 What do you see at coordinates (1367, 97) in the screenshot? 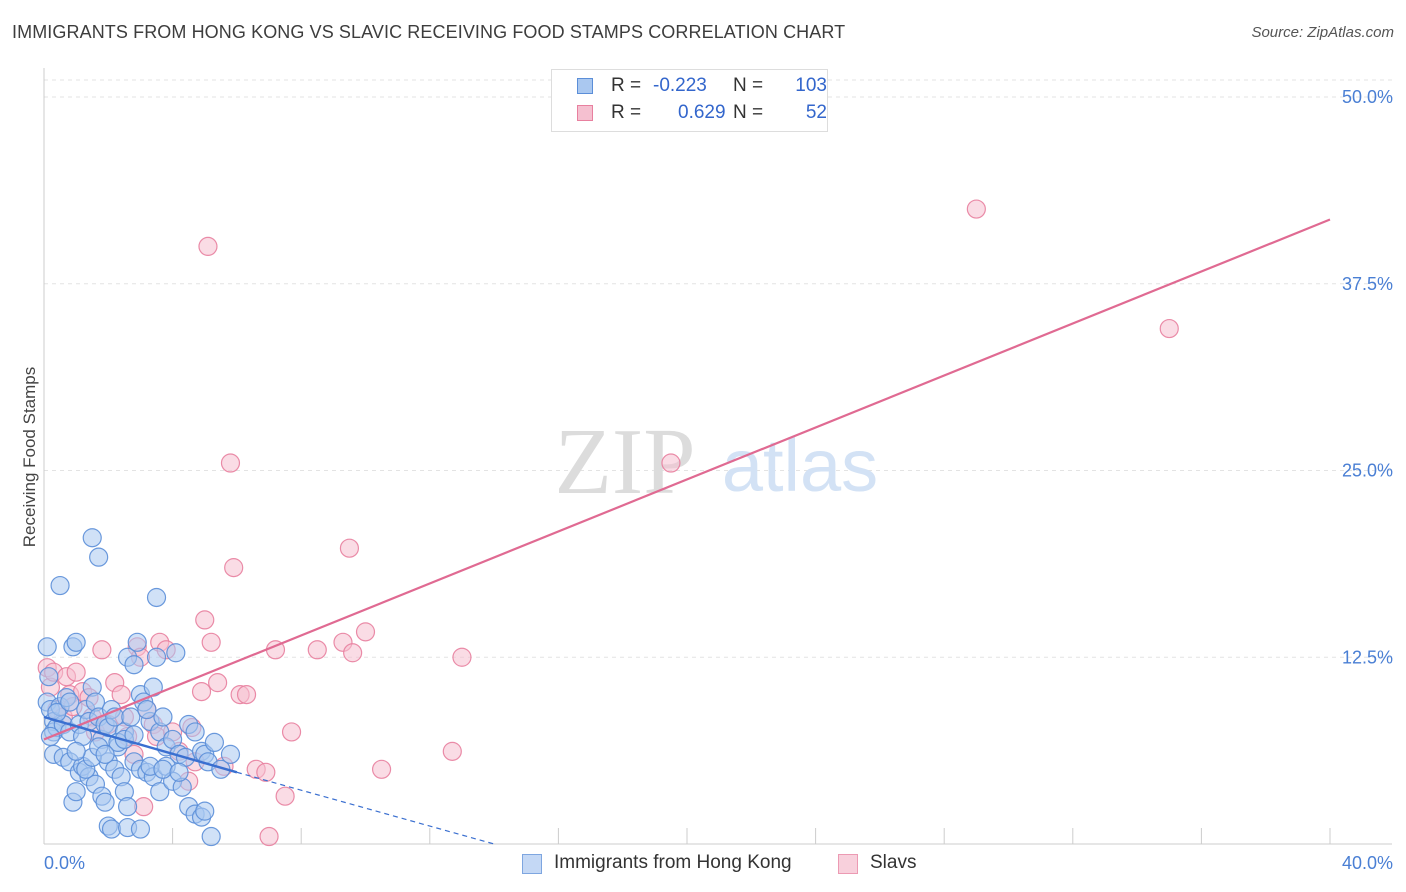
I see `y-tick-label: 50.0%` at bounding box center [1367, 97].